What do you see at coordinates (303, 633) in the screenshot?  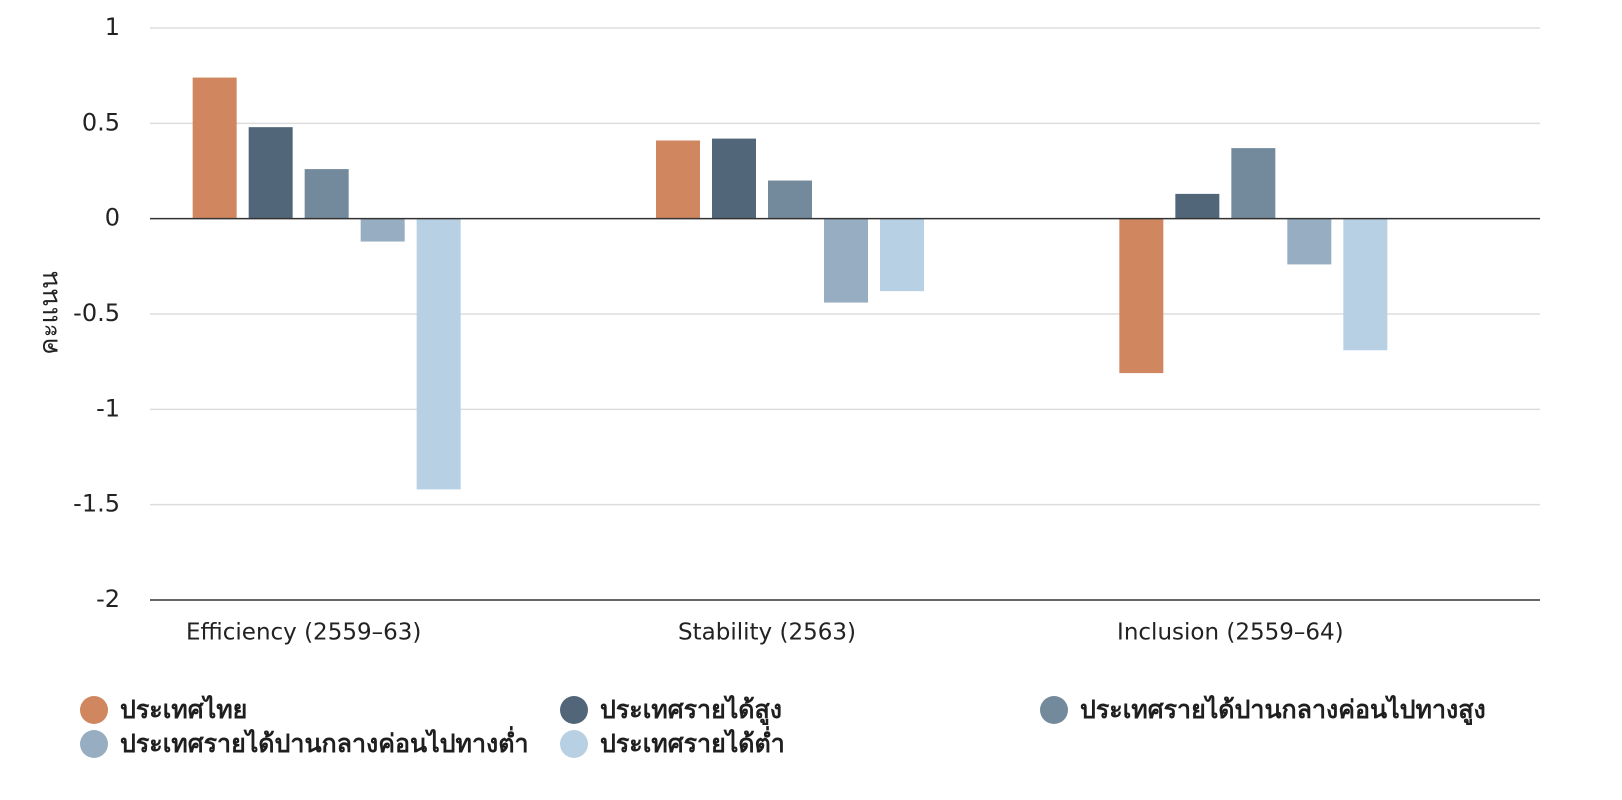 I see `x-category-label: Efficiency (2559–63)` at bounding box center [303, 633].